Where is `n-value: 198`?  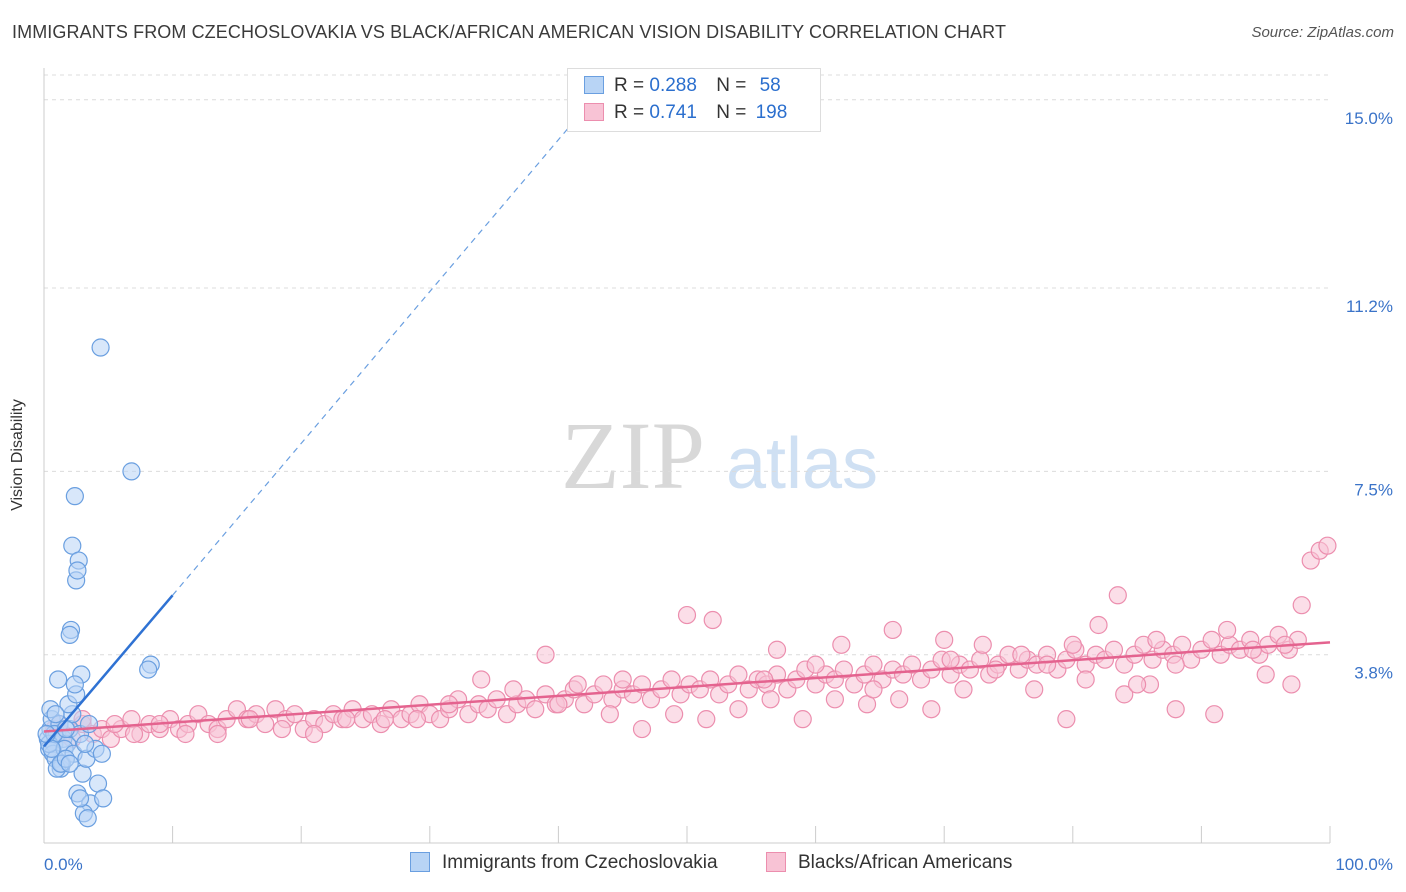
n-value: 198 is located at coordinates (771, 112).